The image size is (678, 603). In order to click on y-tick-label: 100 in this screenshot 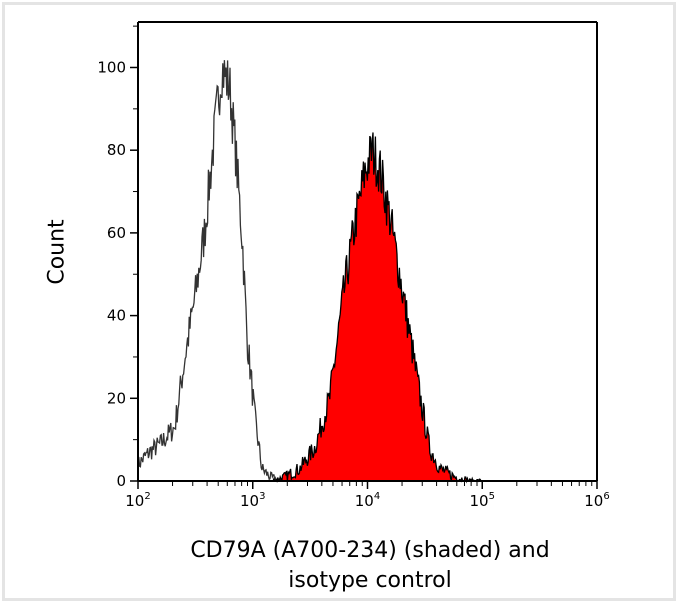, I will do `click(111, 67)`.